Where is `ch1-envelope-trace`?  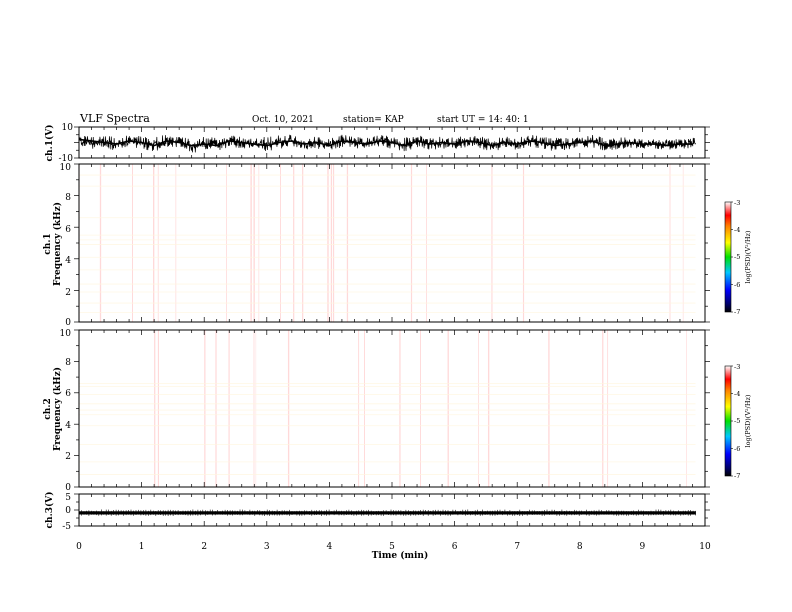 ch1-envelope-trace is located at coordinates (387, 143).